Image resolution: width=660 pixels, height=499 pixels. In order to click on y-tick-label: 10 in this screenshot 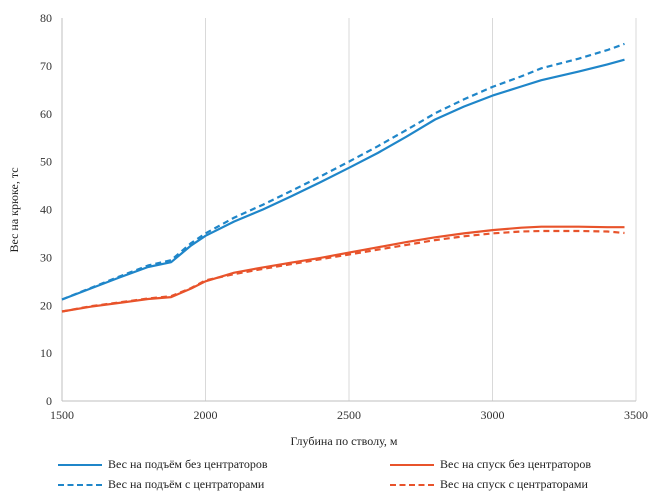, I will do `click(46, 353)`.